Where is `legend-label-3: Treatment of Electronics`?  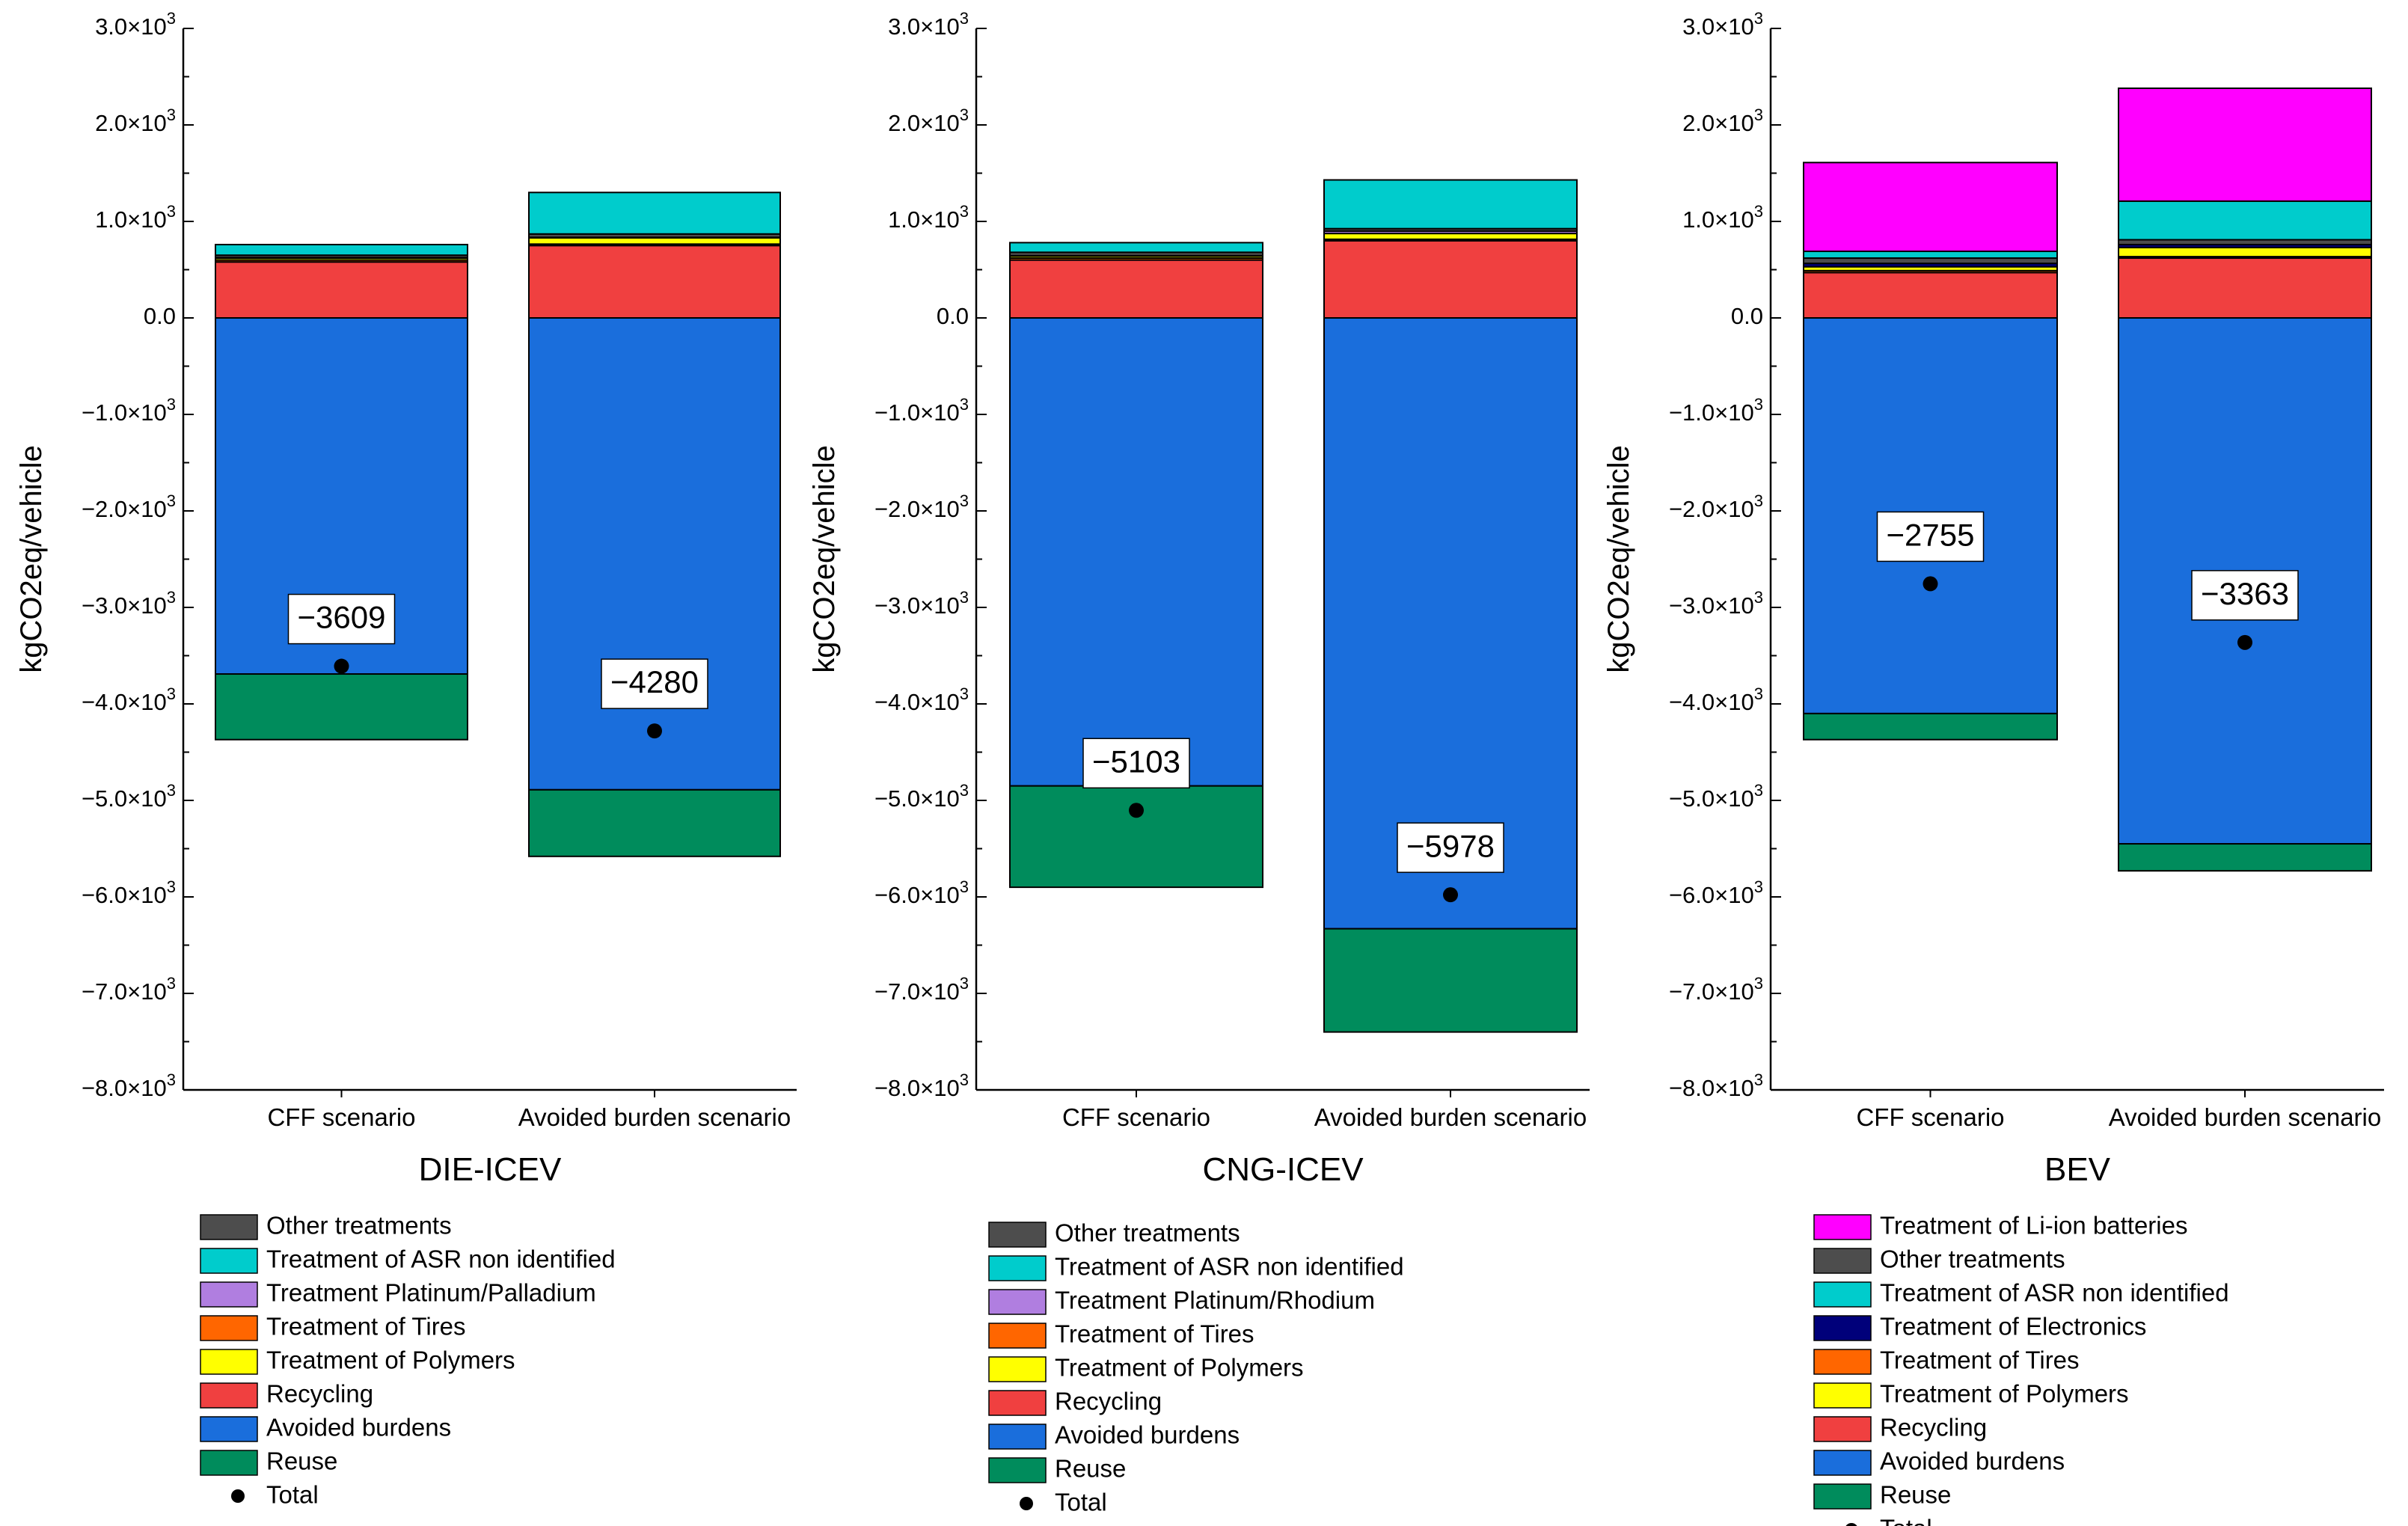 legend-label-3: Treatment of Electronics is located at coordinates (2013, 1326).